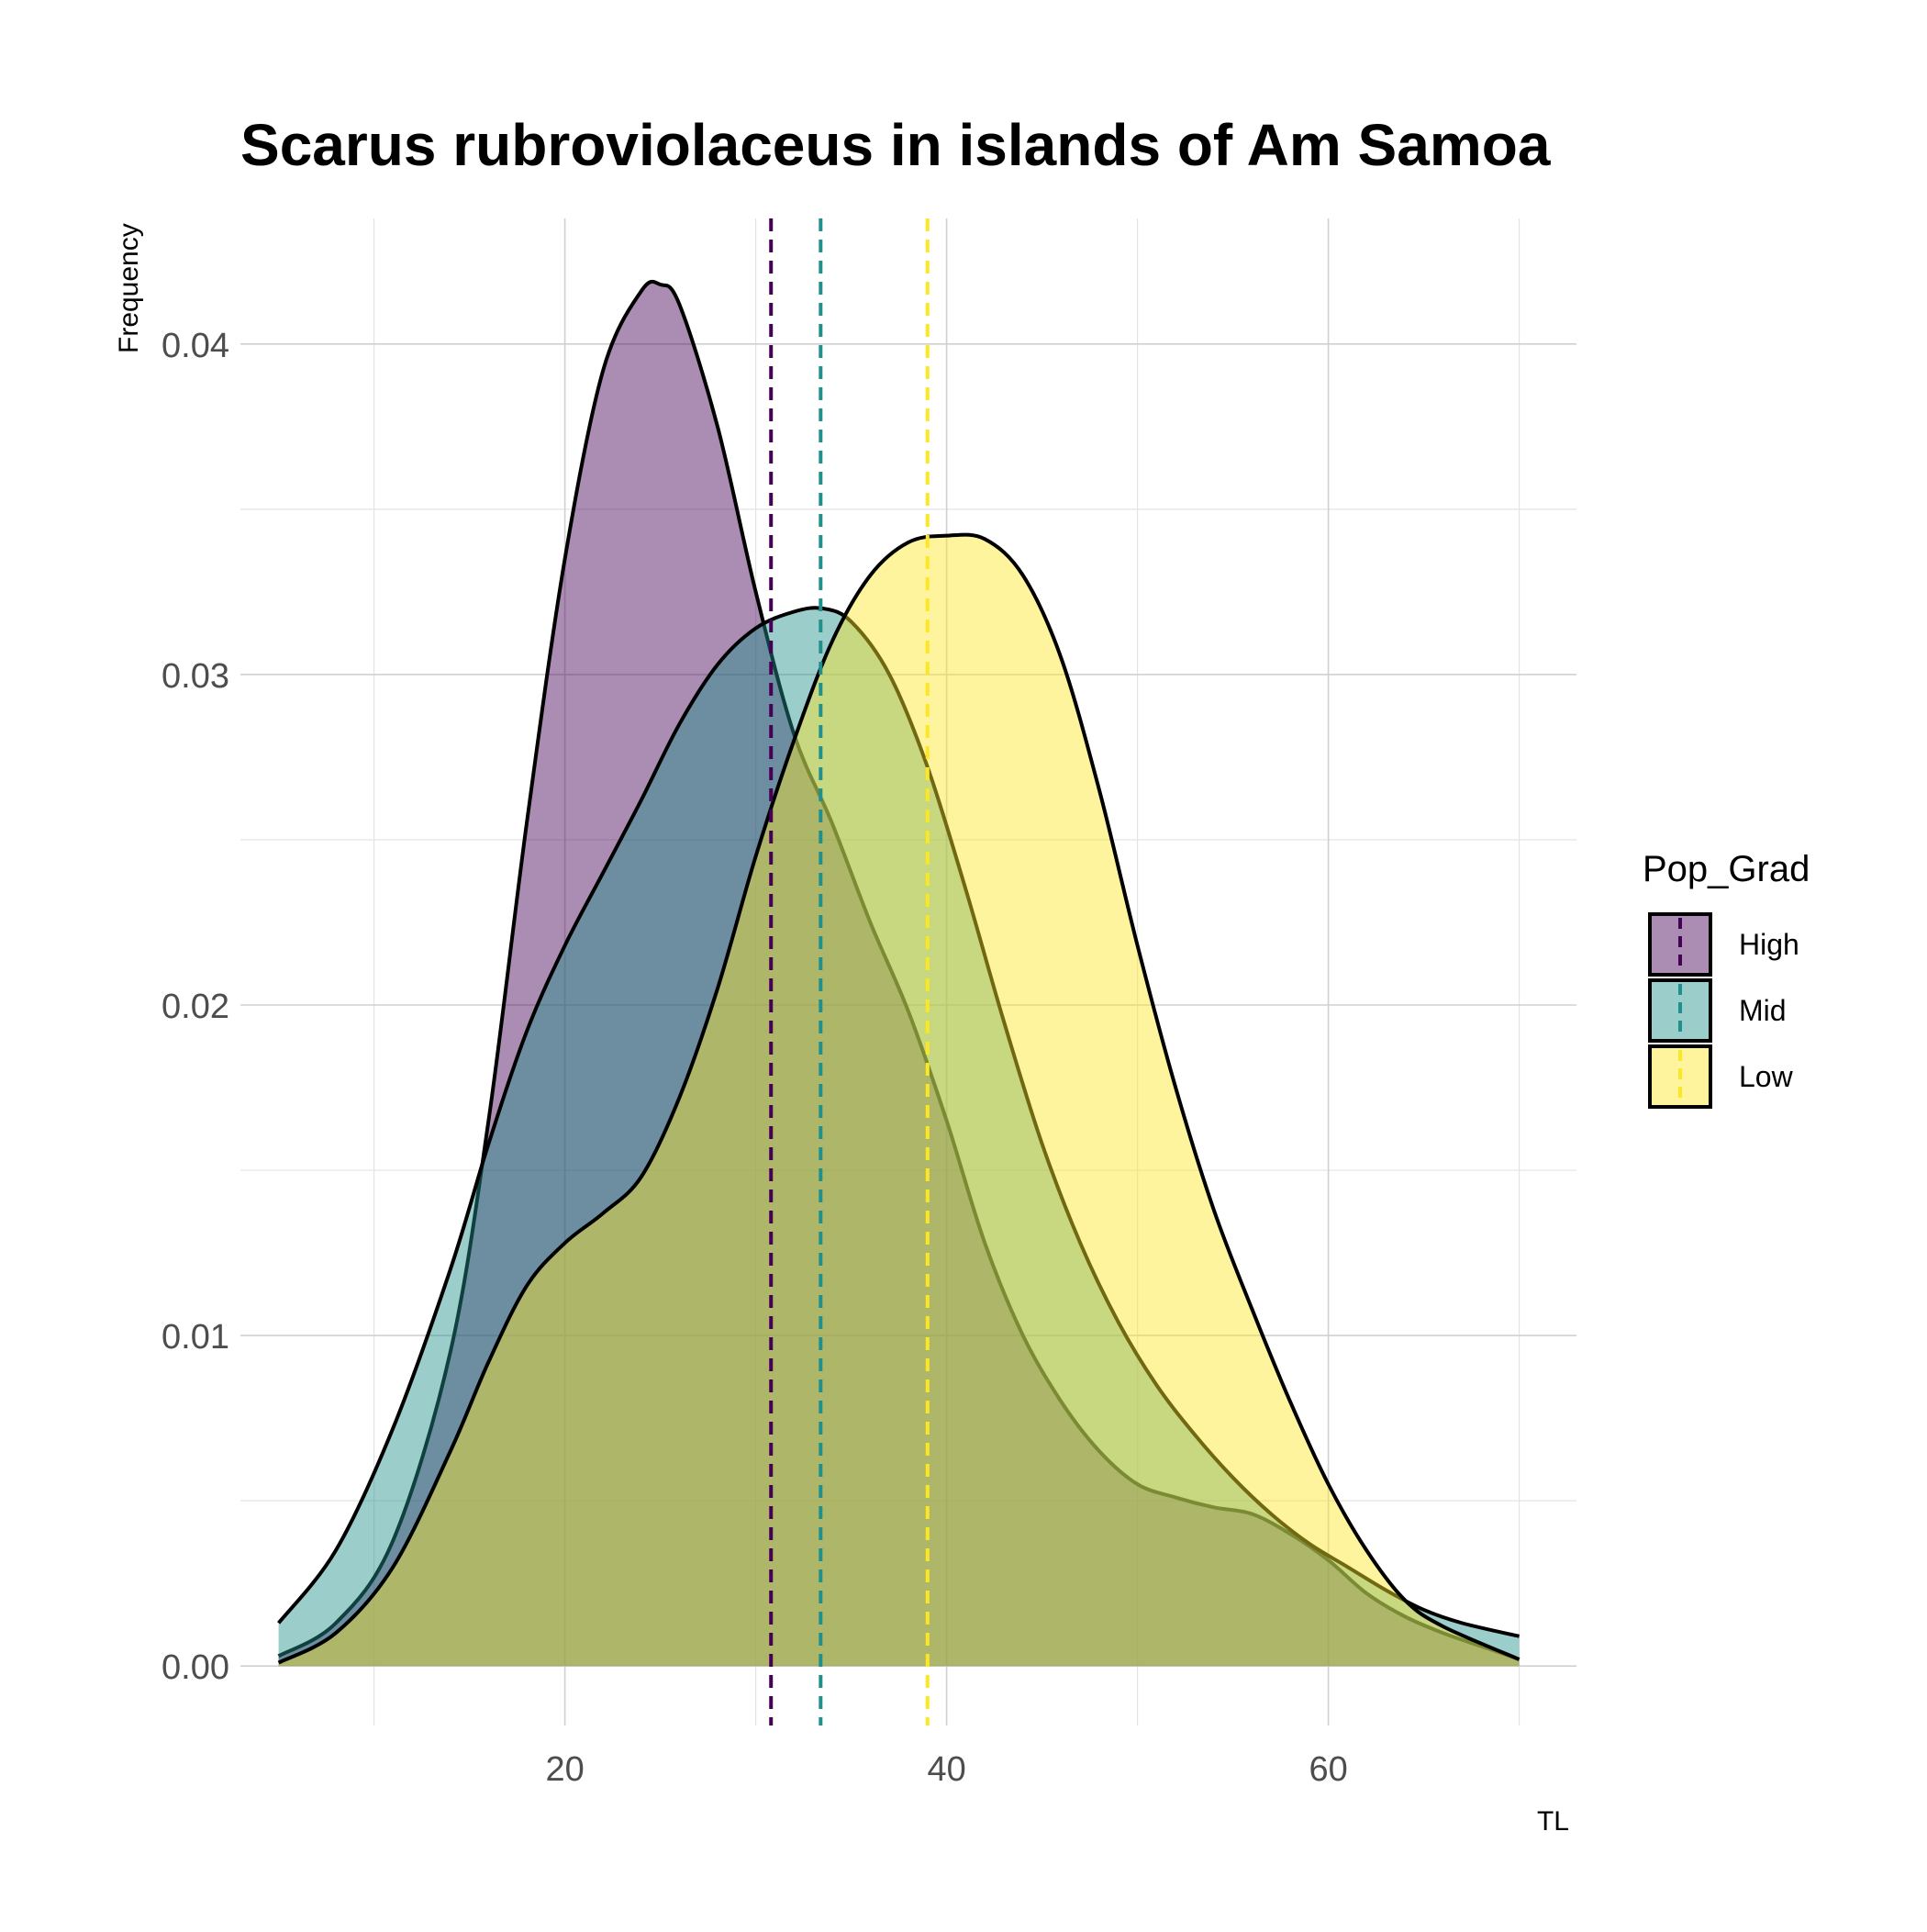  I want to click on legend-item-low: Low, so click(1721, 1076).